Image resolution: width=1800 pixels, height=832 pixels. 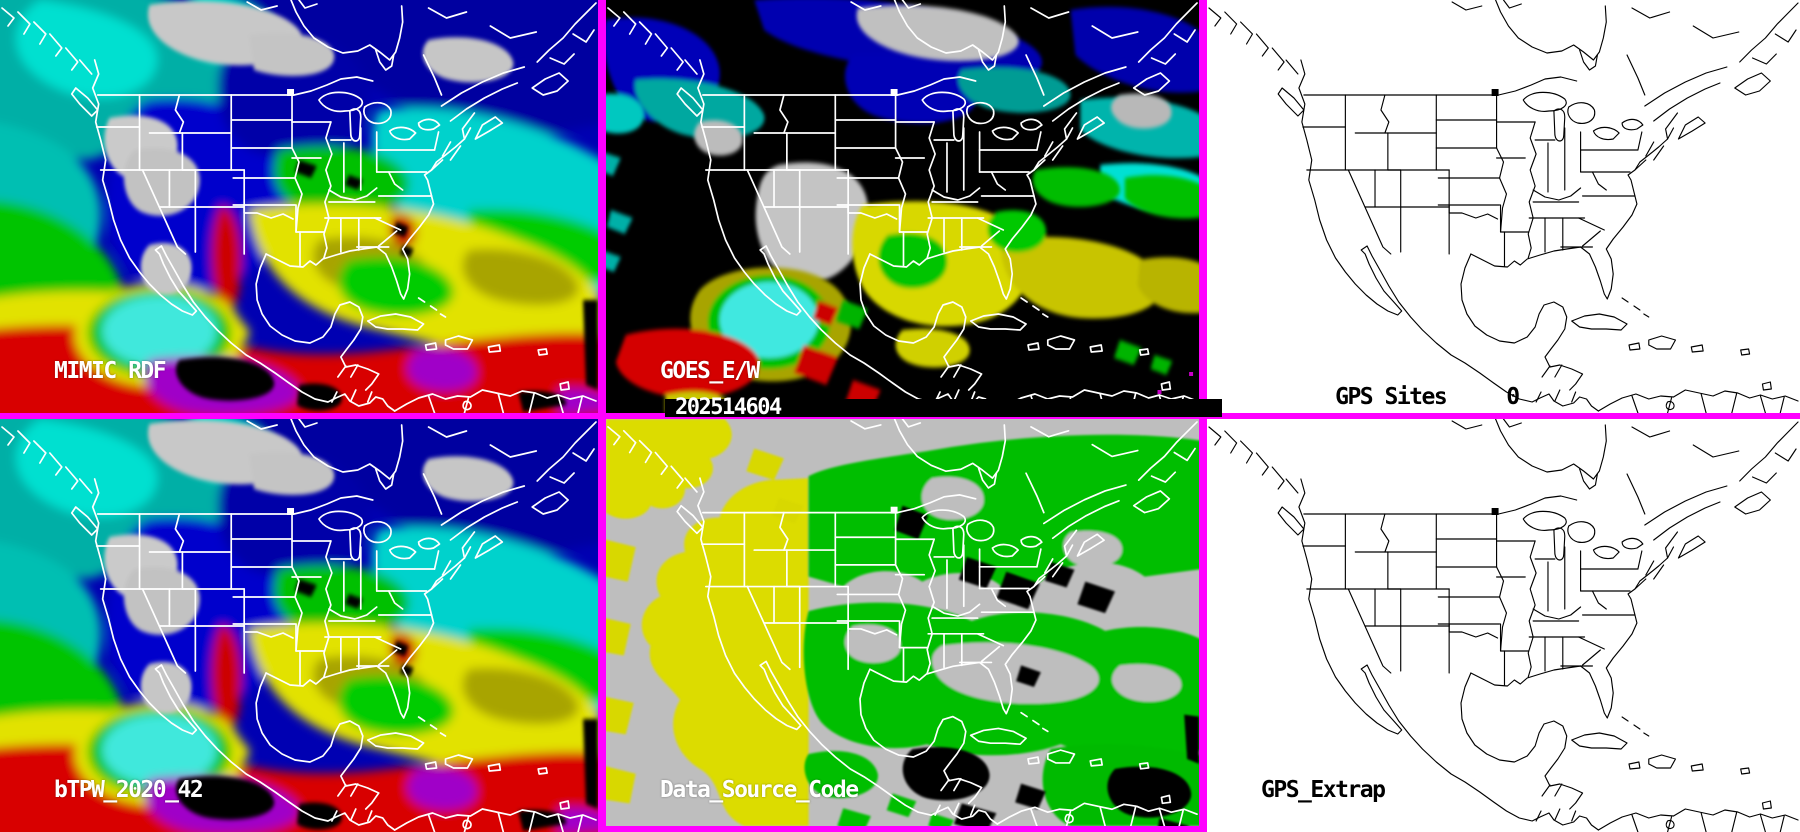 What do you see at coordinates (710, 371) in the screenshot?
I see `panel-label-goes-ew: GOES_E/W` at bounding box center [710, 371].